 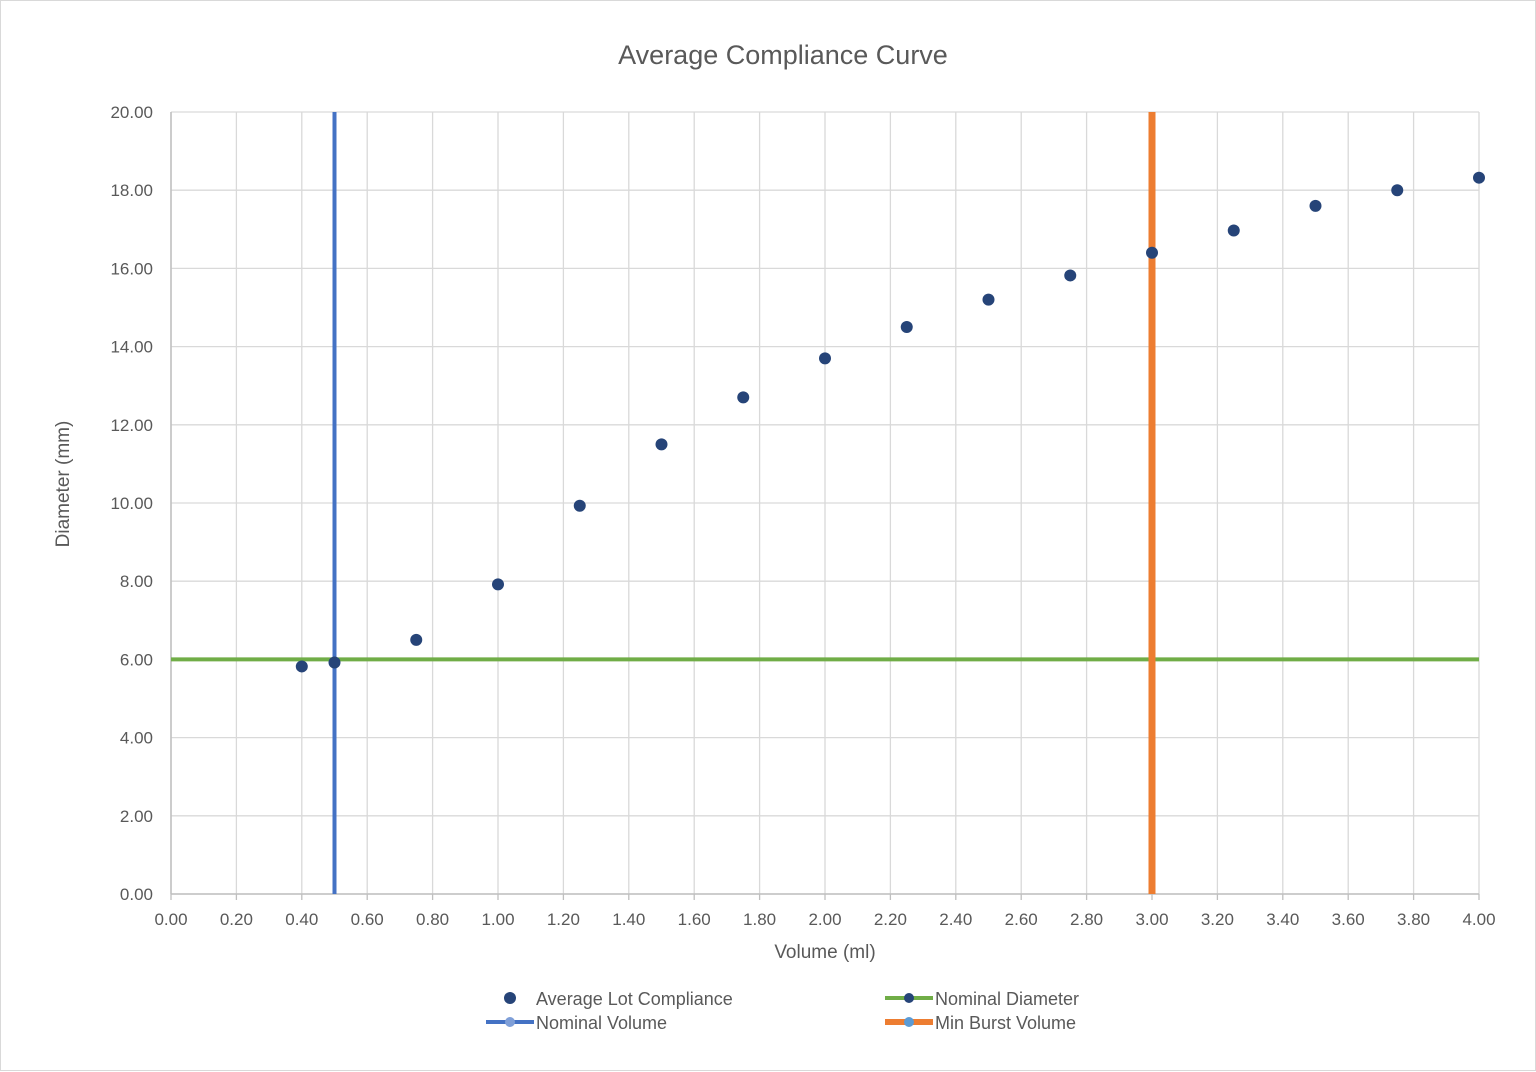 I want to click on x-tick-label: 2.00, so click(x=824, y=919).